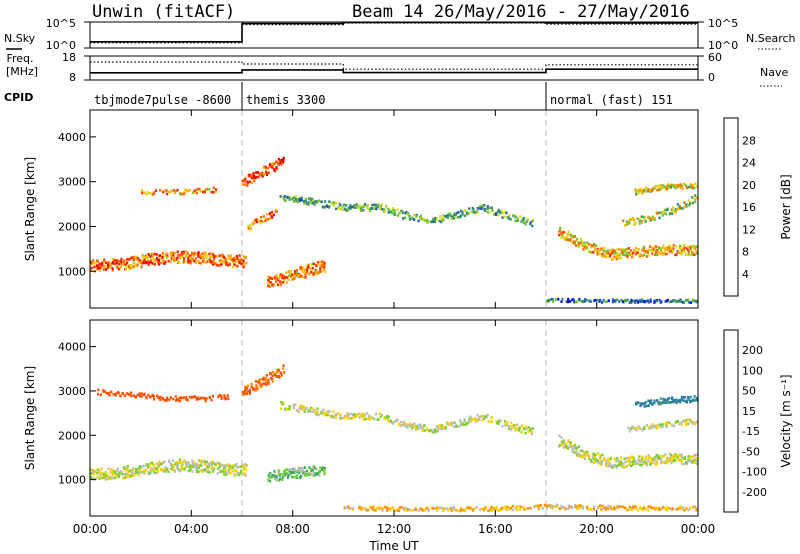 The width and height of the screenshot is (800, 554). What do you see at coordinates (749, 391) in the screenshot?
I see `colorbar-tick-label: 50` at bounding box center [749, 391].